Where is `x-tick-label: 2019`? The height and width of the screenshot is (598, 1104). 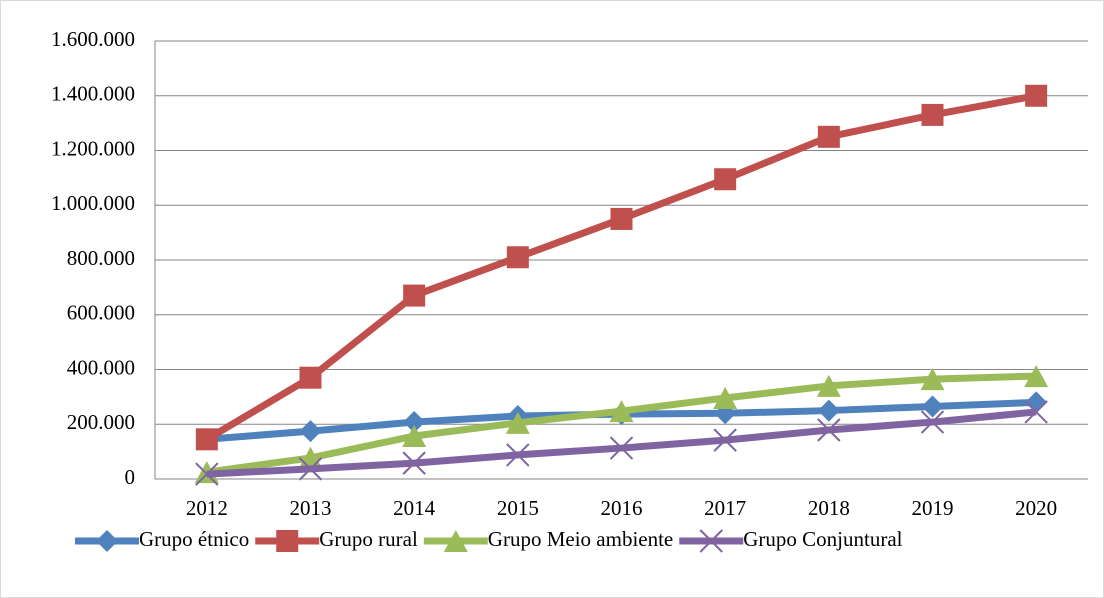
x-tick-label: 2019 is located at coordinates (933, 508).